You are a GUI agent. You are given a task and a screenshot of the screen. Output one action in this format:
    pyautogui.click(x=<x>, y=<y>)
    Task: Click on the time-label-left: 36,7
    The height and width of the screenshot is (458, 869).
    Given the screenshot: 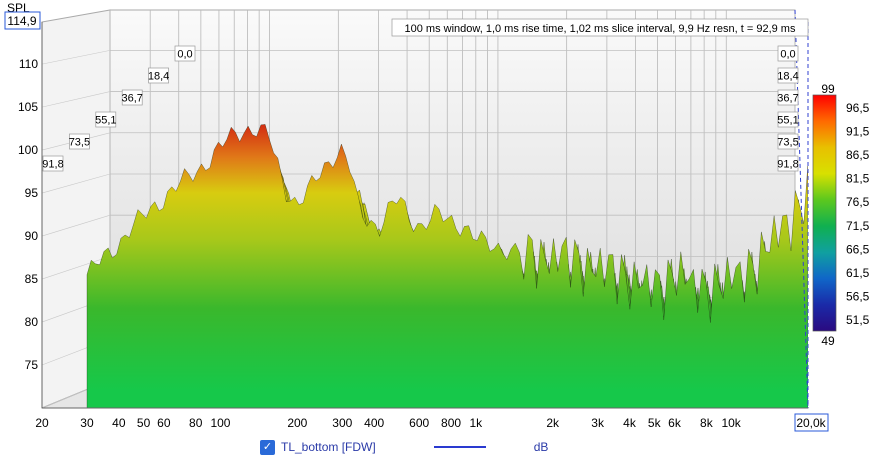 What is the action you would take?
    pyautogui.click(x=132, y=97)
    